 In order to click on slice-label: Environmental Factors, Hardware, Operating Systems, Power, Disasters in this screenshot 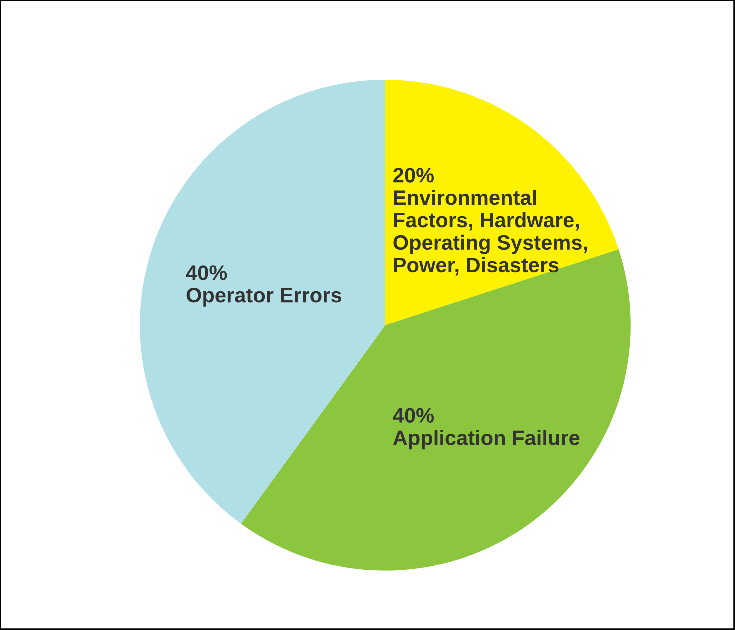, I will do `click(491, 233)`.